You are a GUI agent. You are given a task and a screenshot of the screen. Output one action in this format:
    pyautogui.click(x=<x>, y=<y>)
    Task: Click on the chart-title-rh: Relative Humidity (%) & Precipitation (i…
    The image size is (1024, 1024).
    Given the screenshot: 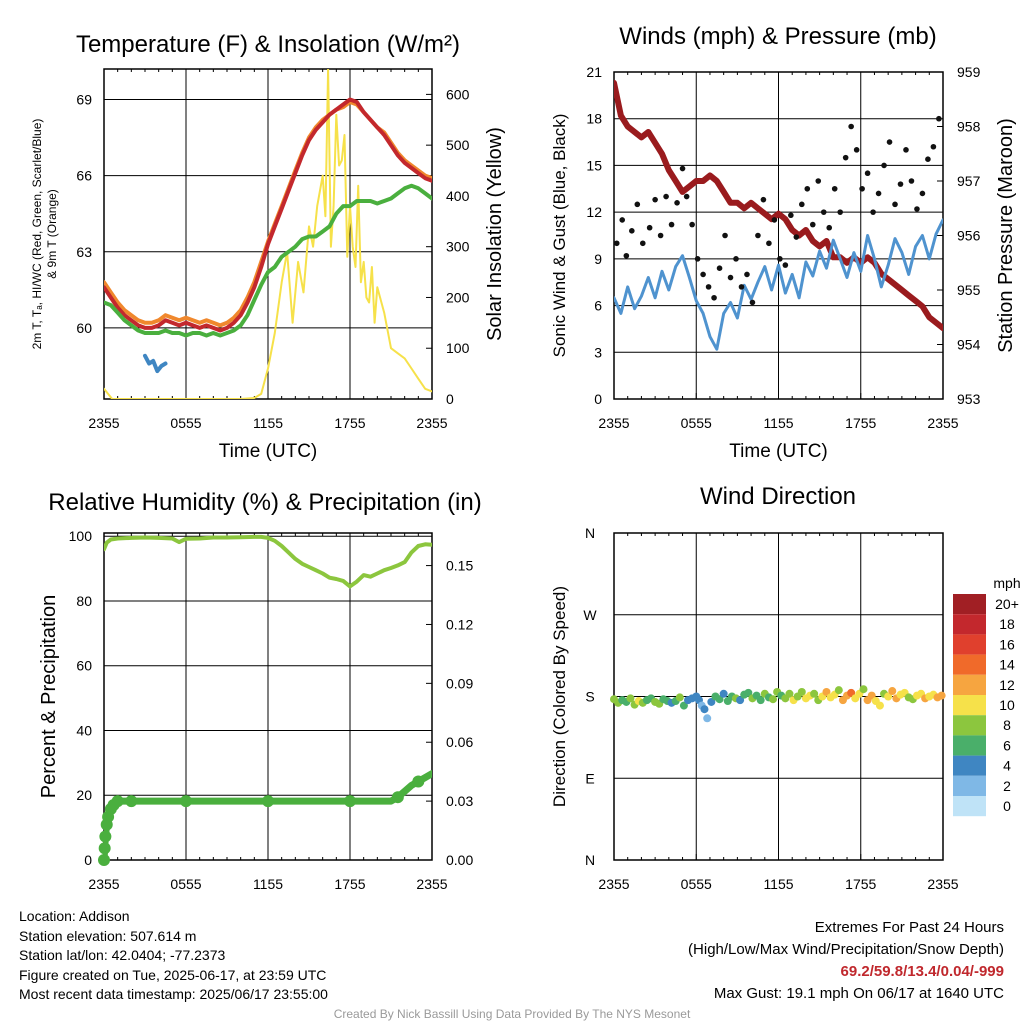 What is the action you would take?
    pyautogui.click(x=264, y=502)
    